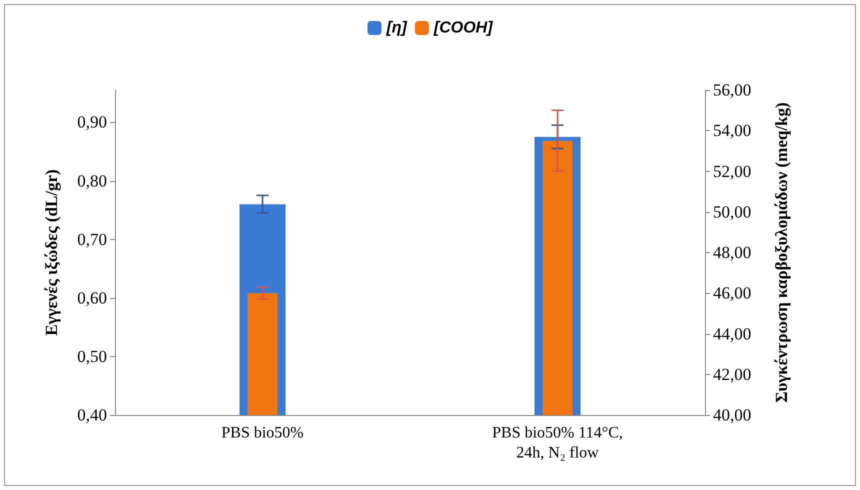  I want to click on y2-tick-label: 56,00, so click(732, 90).